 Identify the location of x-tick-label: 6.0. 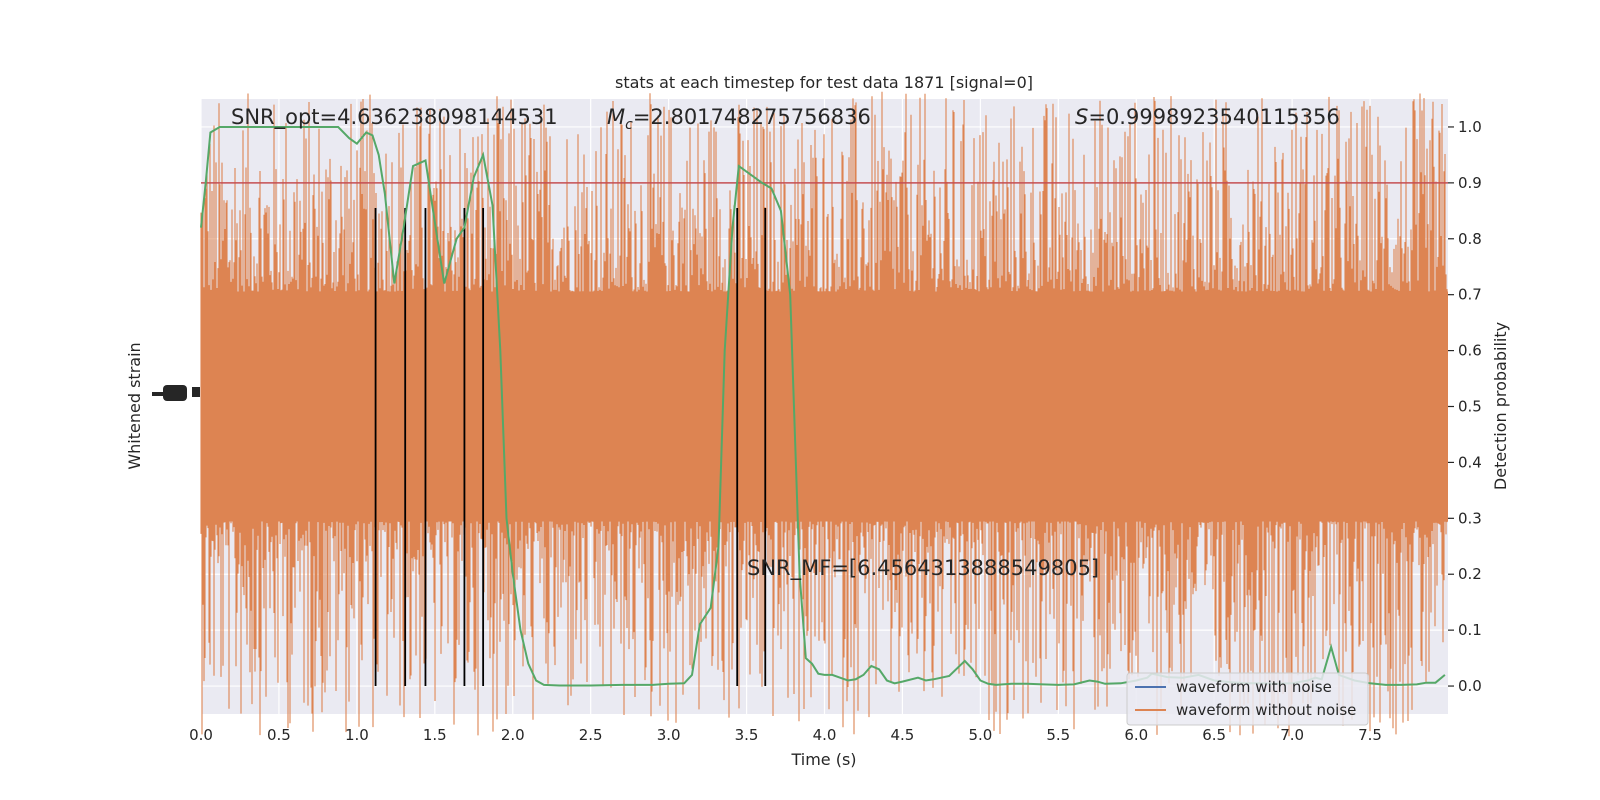
(1136, 735).